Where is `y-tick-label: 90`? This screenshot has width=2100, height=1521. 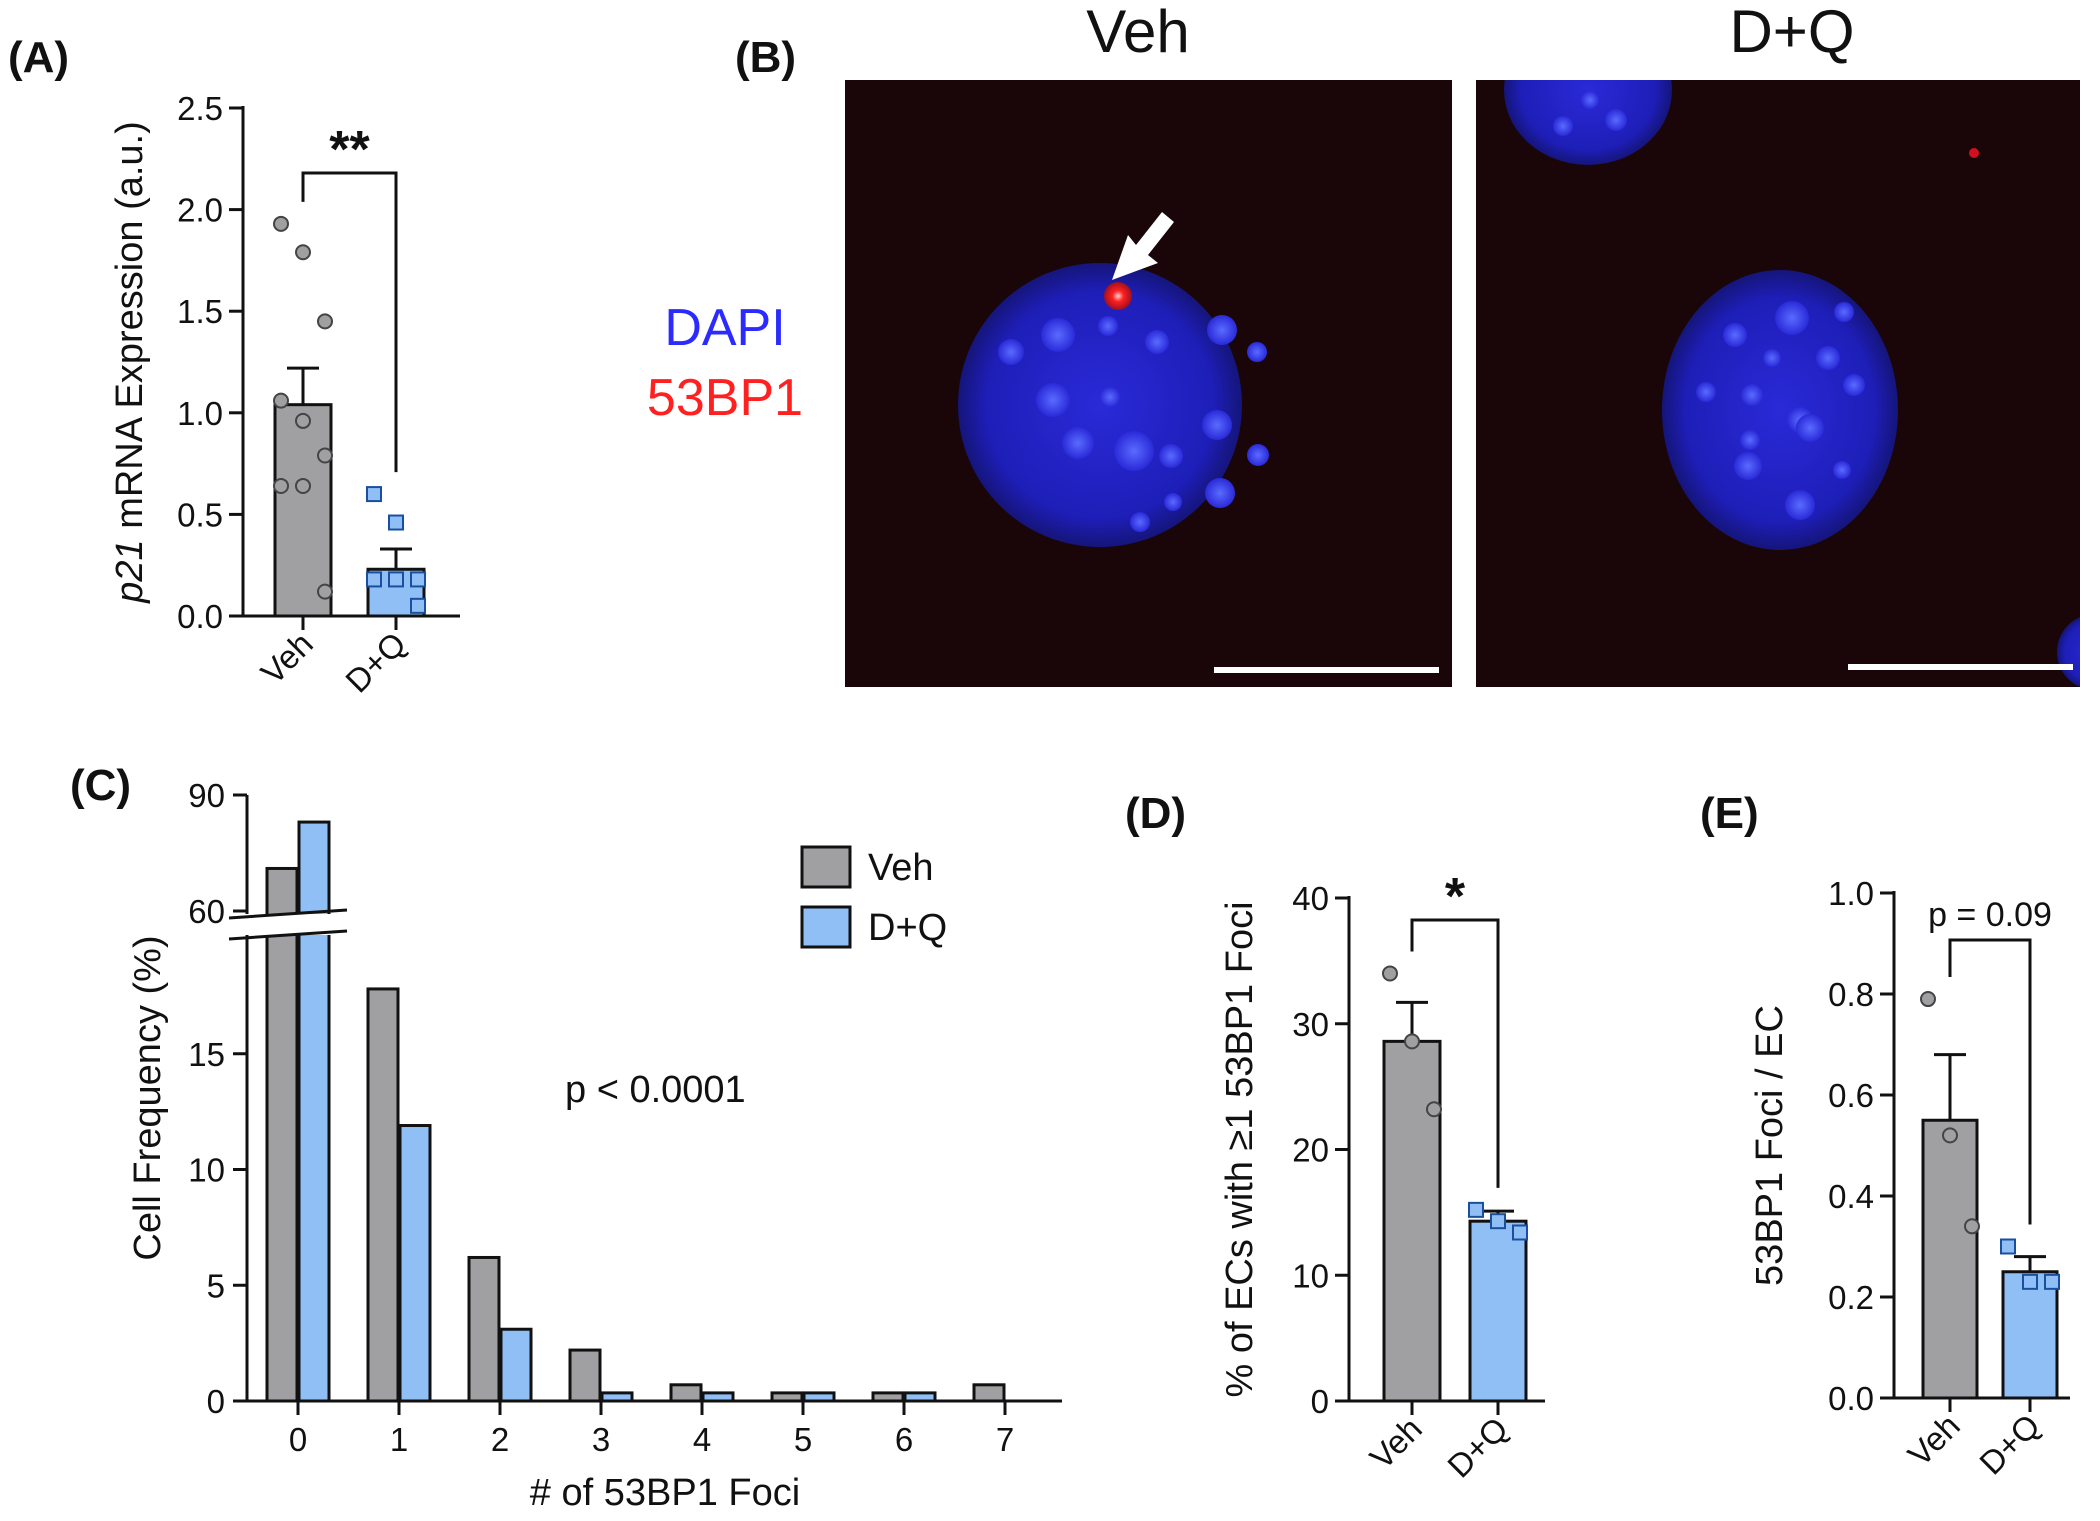
y-tick-label: 90 is located at coordinates (206, 795).